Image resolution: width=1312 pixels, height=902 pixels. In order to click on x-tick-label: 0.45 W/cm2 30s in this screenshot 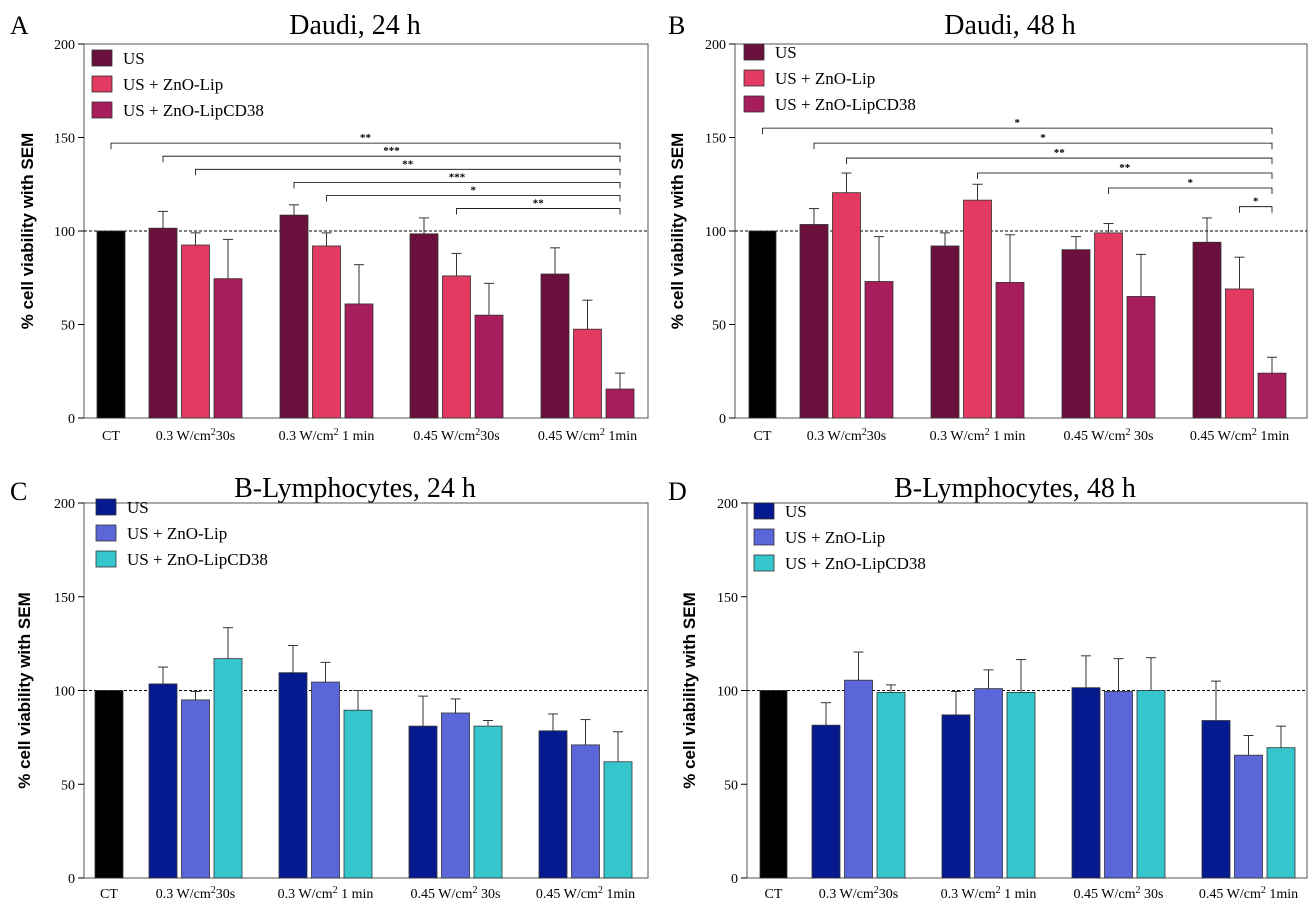, I will do `click(1109, 436)`.